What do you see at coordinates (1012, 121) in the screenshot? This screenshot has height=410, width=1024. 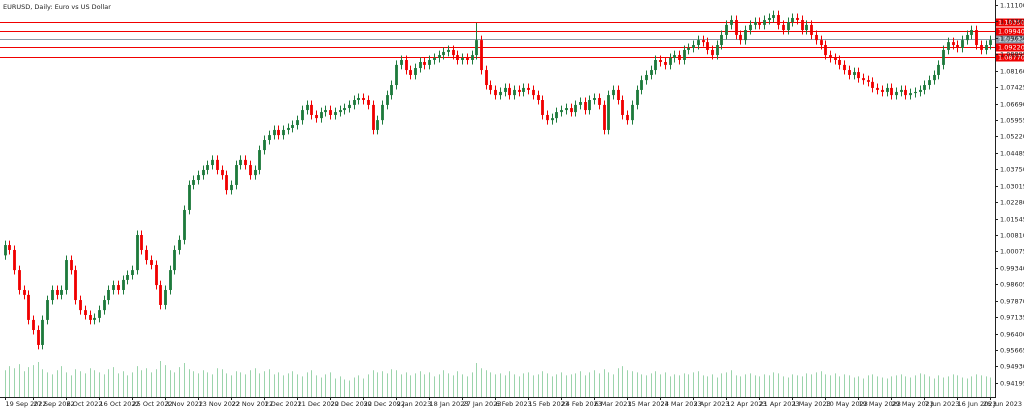 I see `y-tick-label: 1.05955` at bounding box center [1012, 121].